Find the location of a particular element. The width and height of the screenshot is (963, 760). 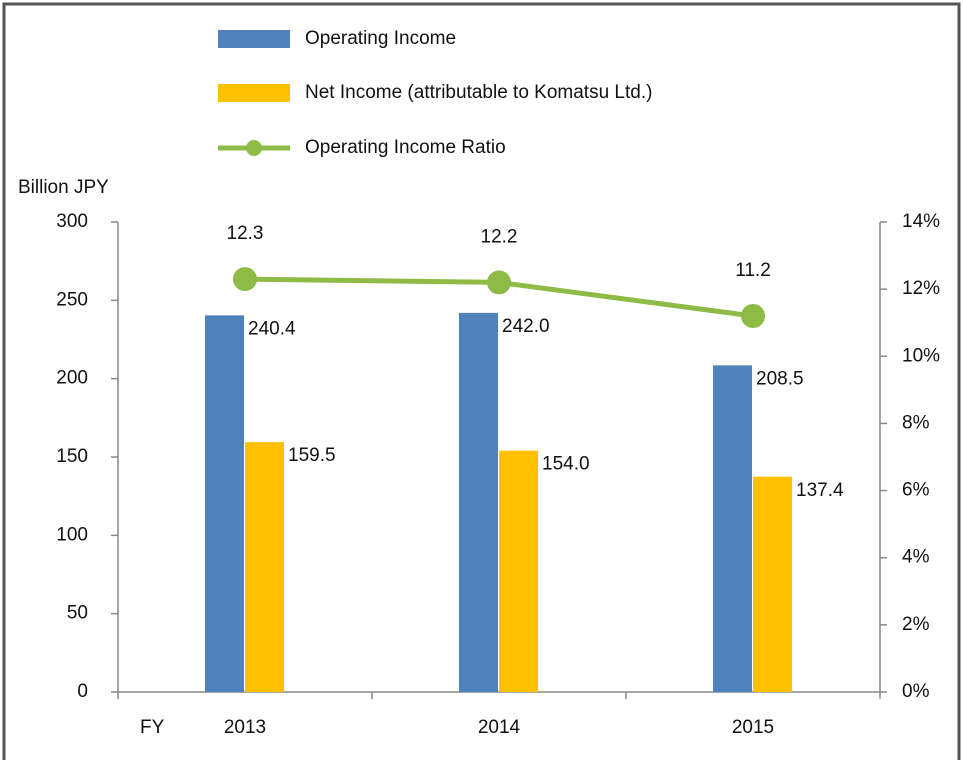

y-tick-label: 200 is located at coordinates (72, 378).